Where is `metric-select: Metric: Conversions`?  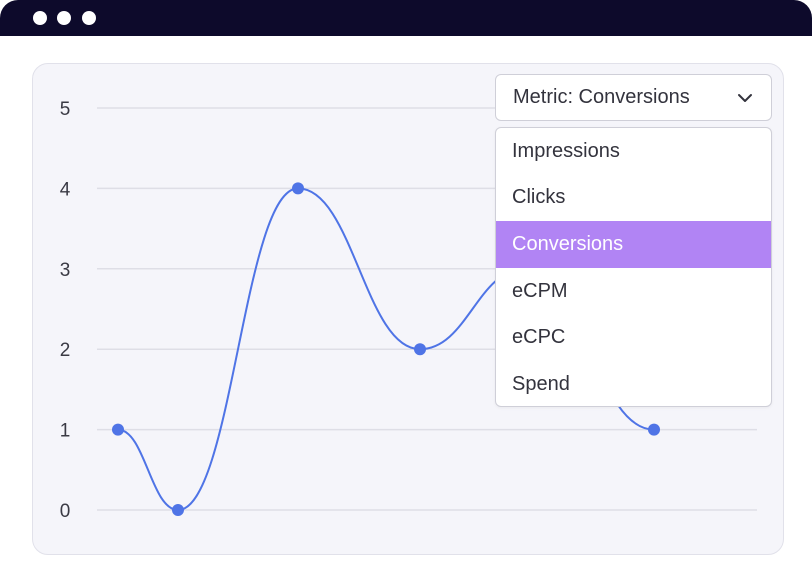
metric-select: Metric: Conversions is located at coordinates (633, 97).